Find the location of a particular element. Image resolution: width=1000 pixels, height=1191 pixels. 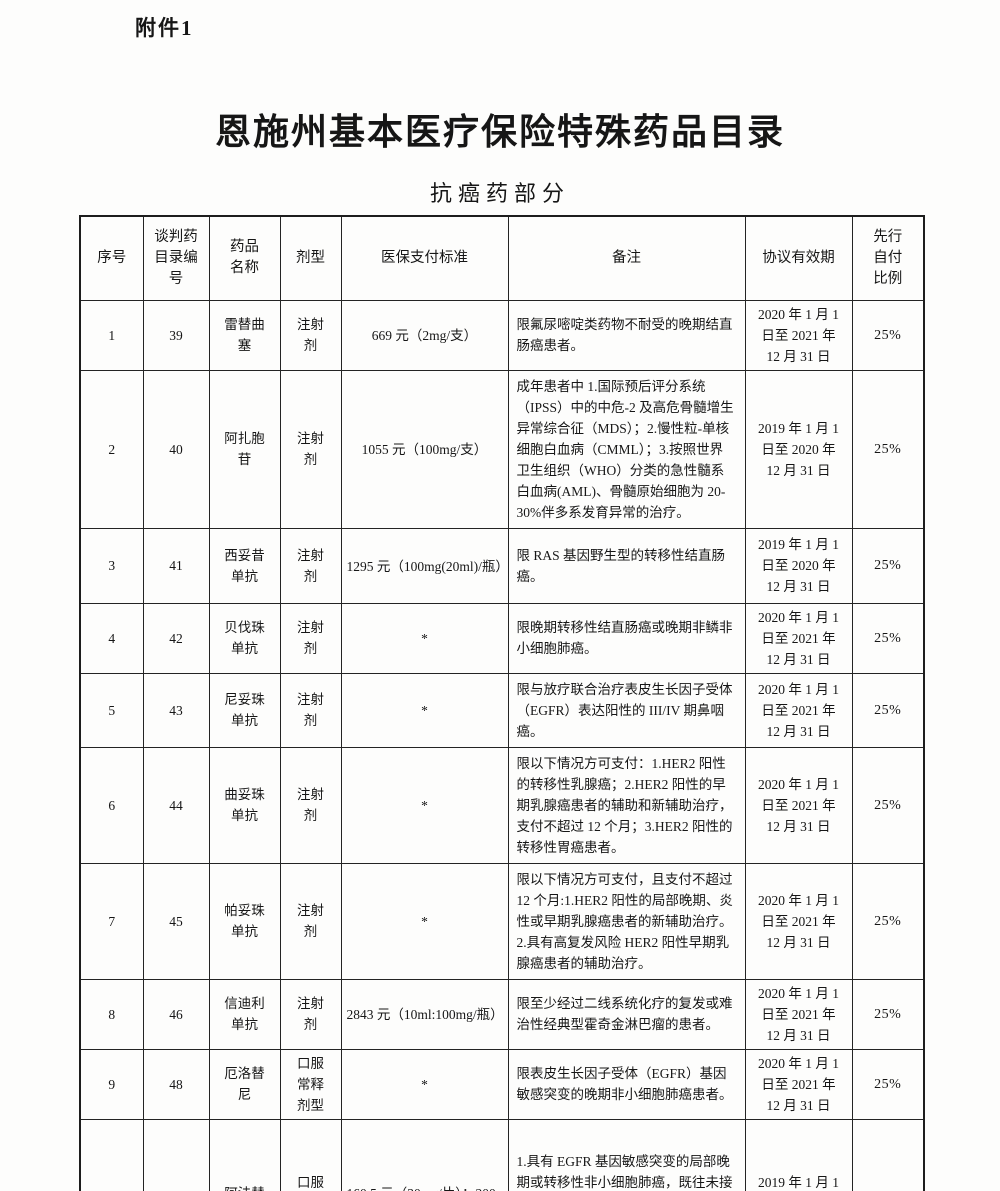

drug-name-text: 厄洛替尼 is located at coordinates (244, 1084).